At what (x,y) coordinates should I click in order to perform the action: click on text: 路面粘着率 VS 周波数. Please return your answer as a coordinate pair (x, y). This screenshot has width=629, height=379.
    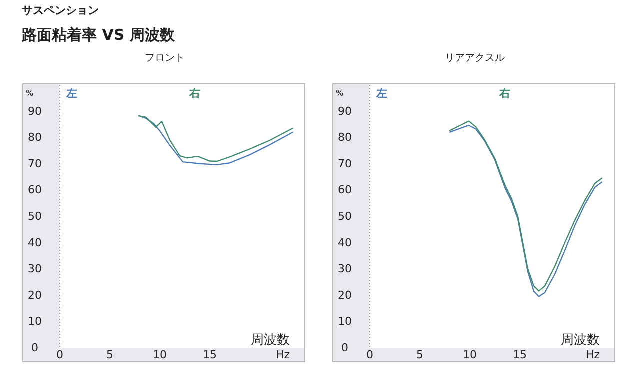
    Looking at the image, I should click on (98, 35).